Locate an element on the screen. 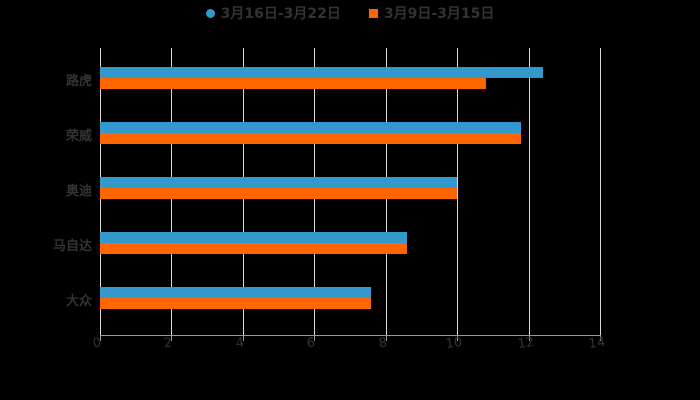  legend-marker-series-2-icon is located at coordinates (373, 13).